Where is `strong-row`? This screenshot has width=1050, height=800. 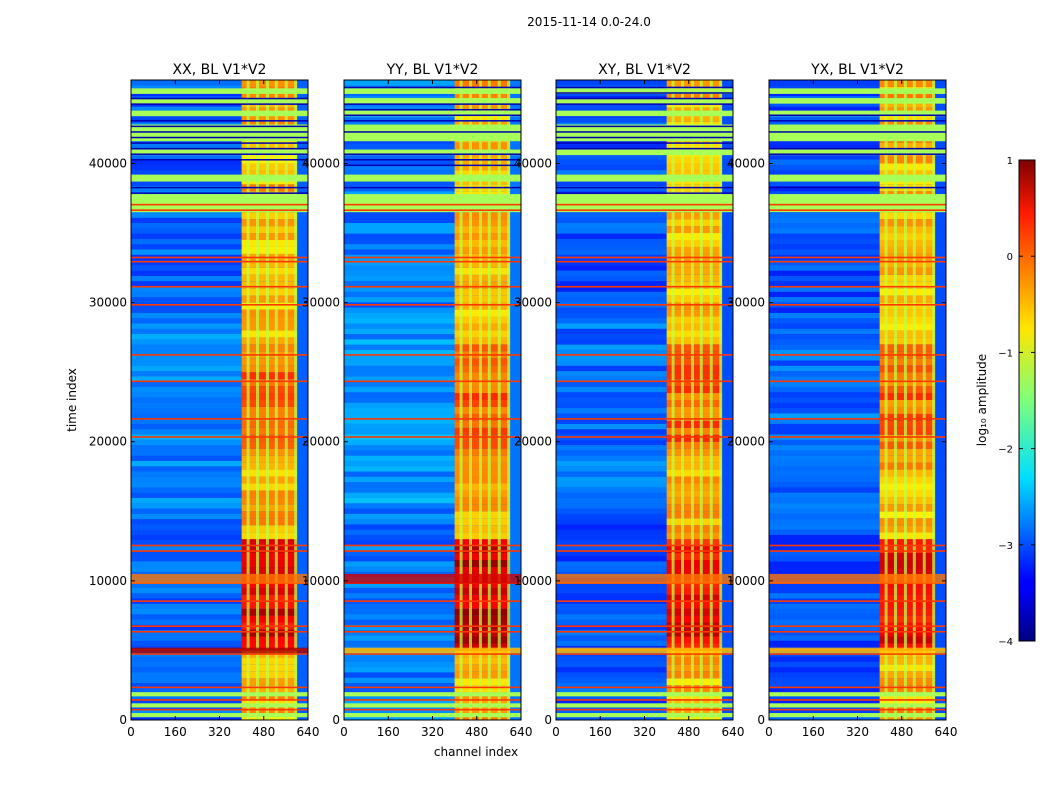
strong-row is located at coordinates (644, 578).